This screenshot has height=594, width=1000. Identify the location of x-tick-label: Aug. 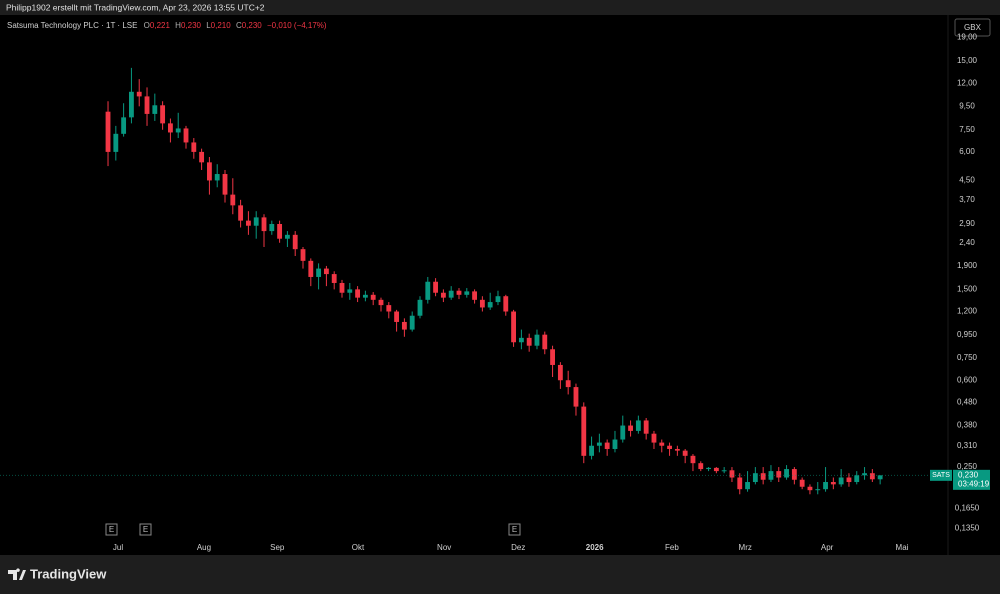
(204, 547).